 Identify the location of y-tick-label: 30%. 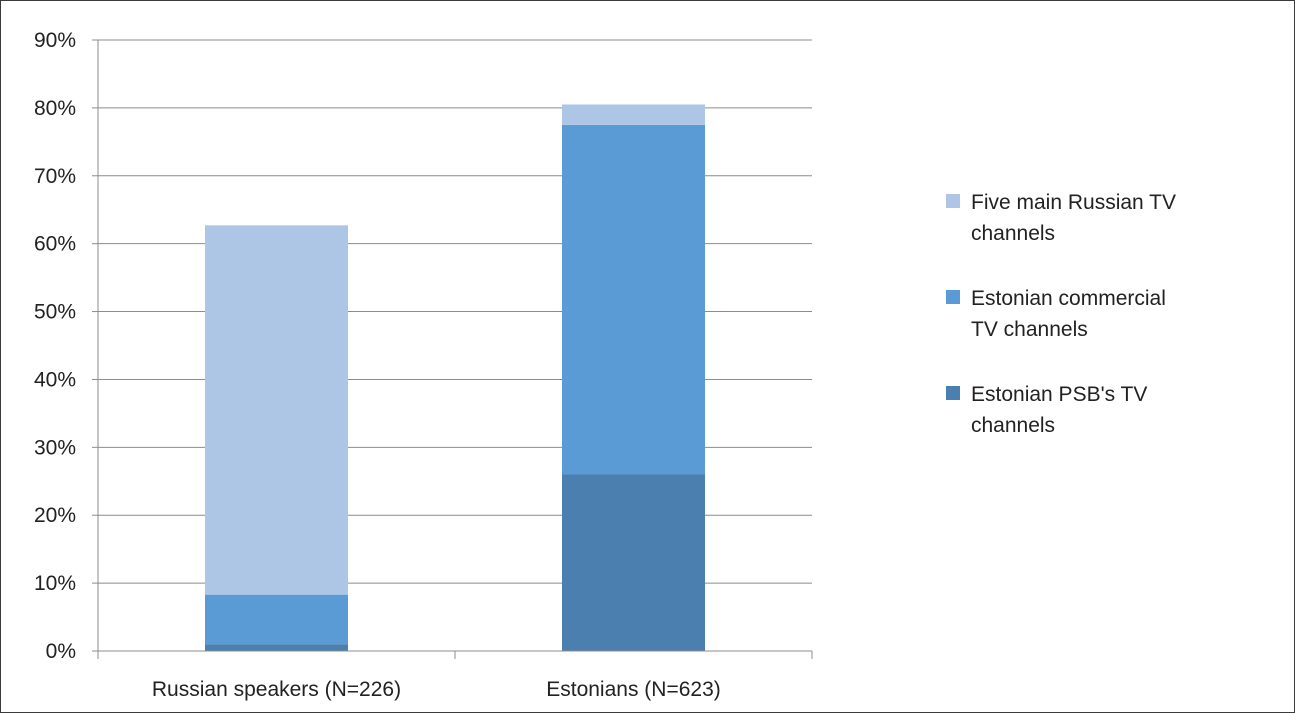
(55, 447).